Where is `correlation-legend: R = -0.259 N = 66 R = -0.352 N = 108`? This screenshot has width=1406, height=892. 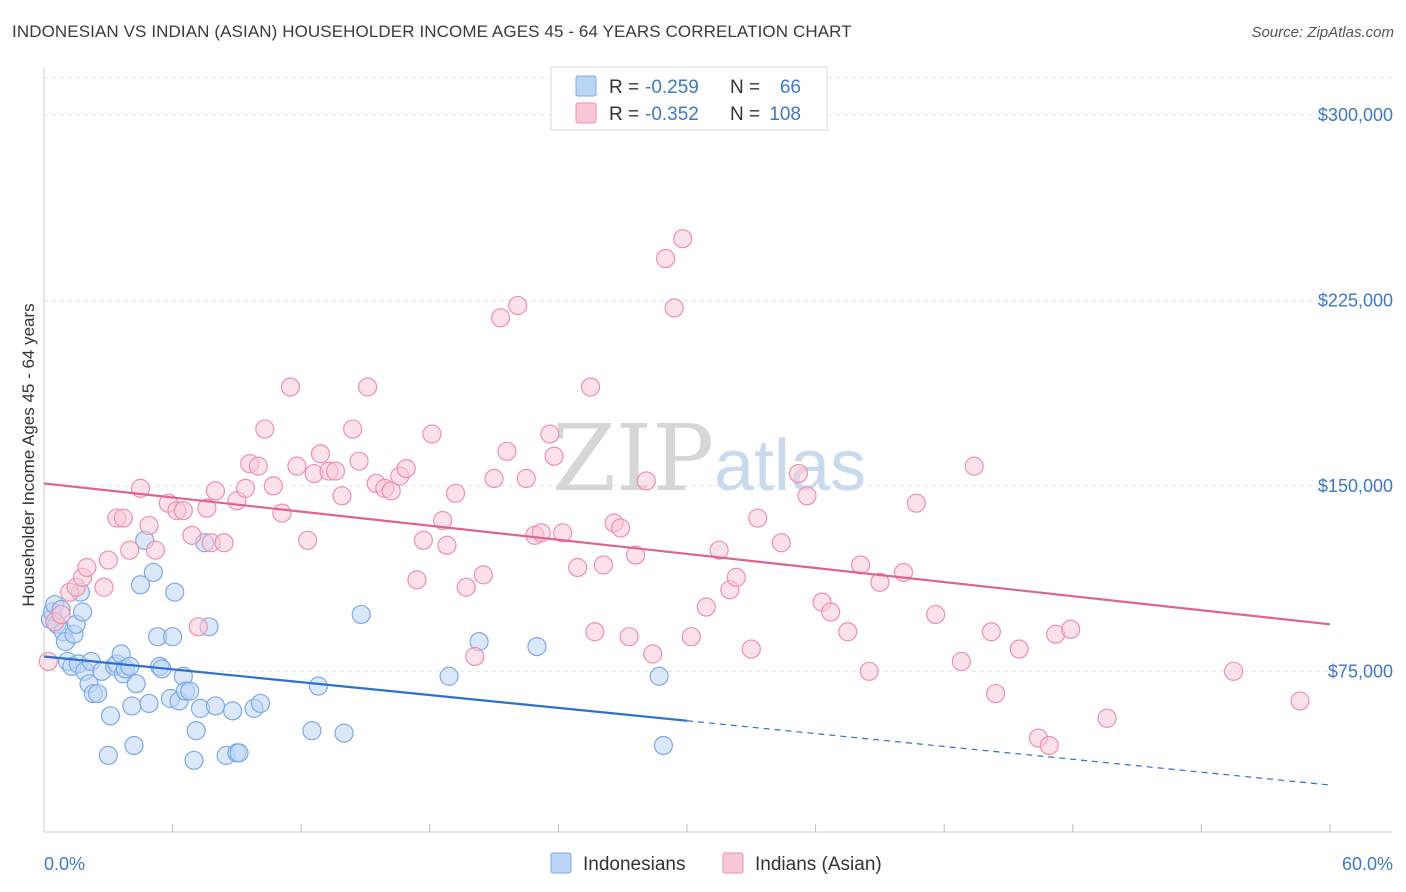 correlation-legend: R = -0.259 N = 66 R = -0.352 N = 108 is located at coordinates (689, 98).